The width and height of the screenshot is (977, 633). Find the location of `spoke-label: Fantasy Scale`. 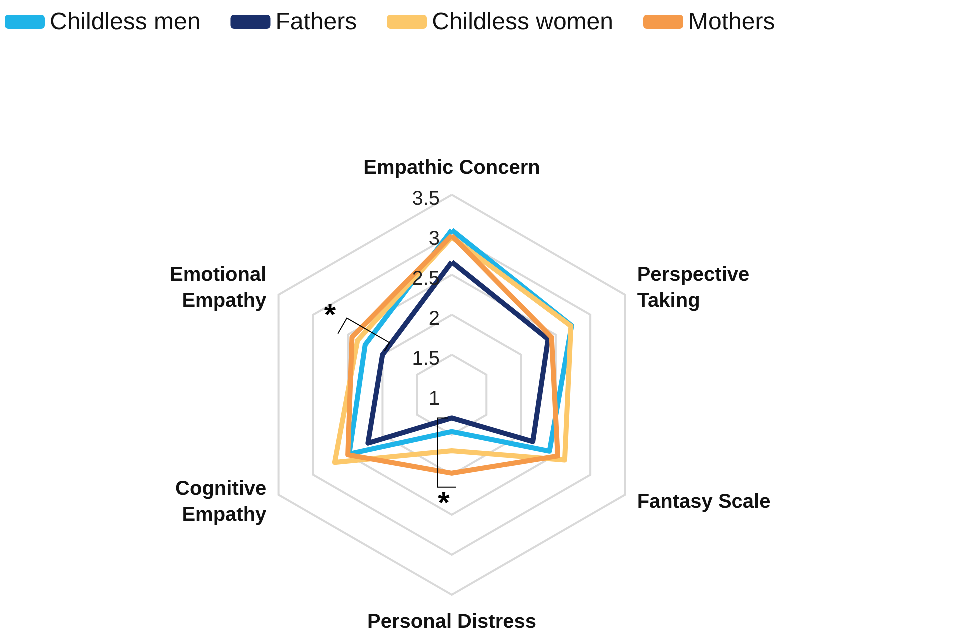

spoke-label: Fantasy Scale is located at coordinates (704, 502).